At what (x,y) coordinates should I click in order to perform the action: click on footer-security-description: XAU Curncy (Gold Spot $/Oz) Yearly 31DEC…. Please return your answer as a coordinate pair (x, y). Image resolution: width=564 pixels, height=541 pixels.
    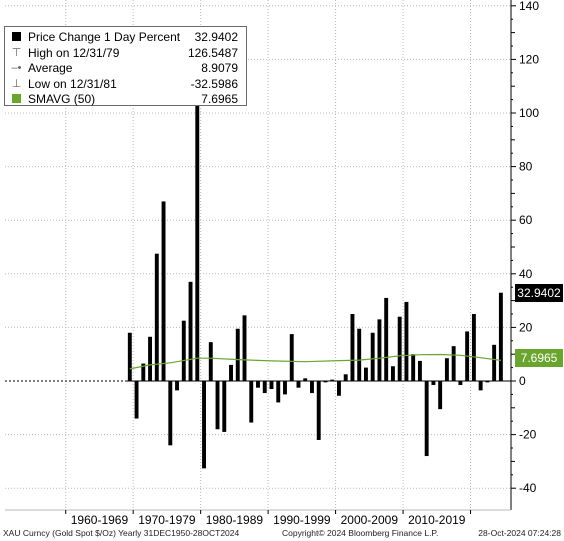
    Looking at the image, I should click on (121, 533).